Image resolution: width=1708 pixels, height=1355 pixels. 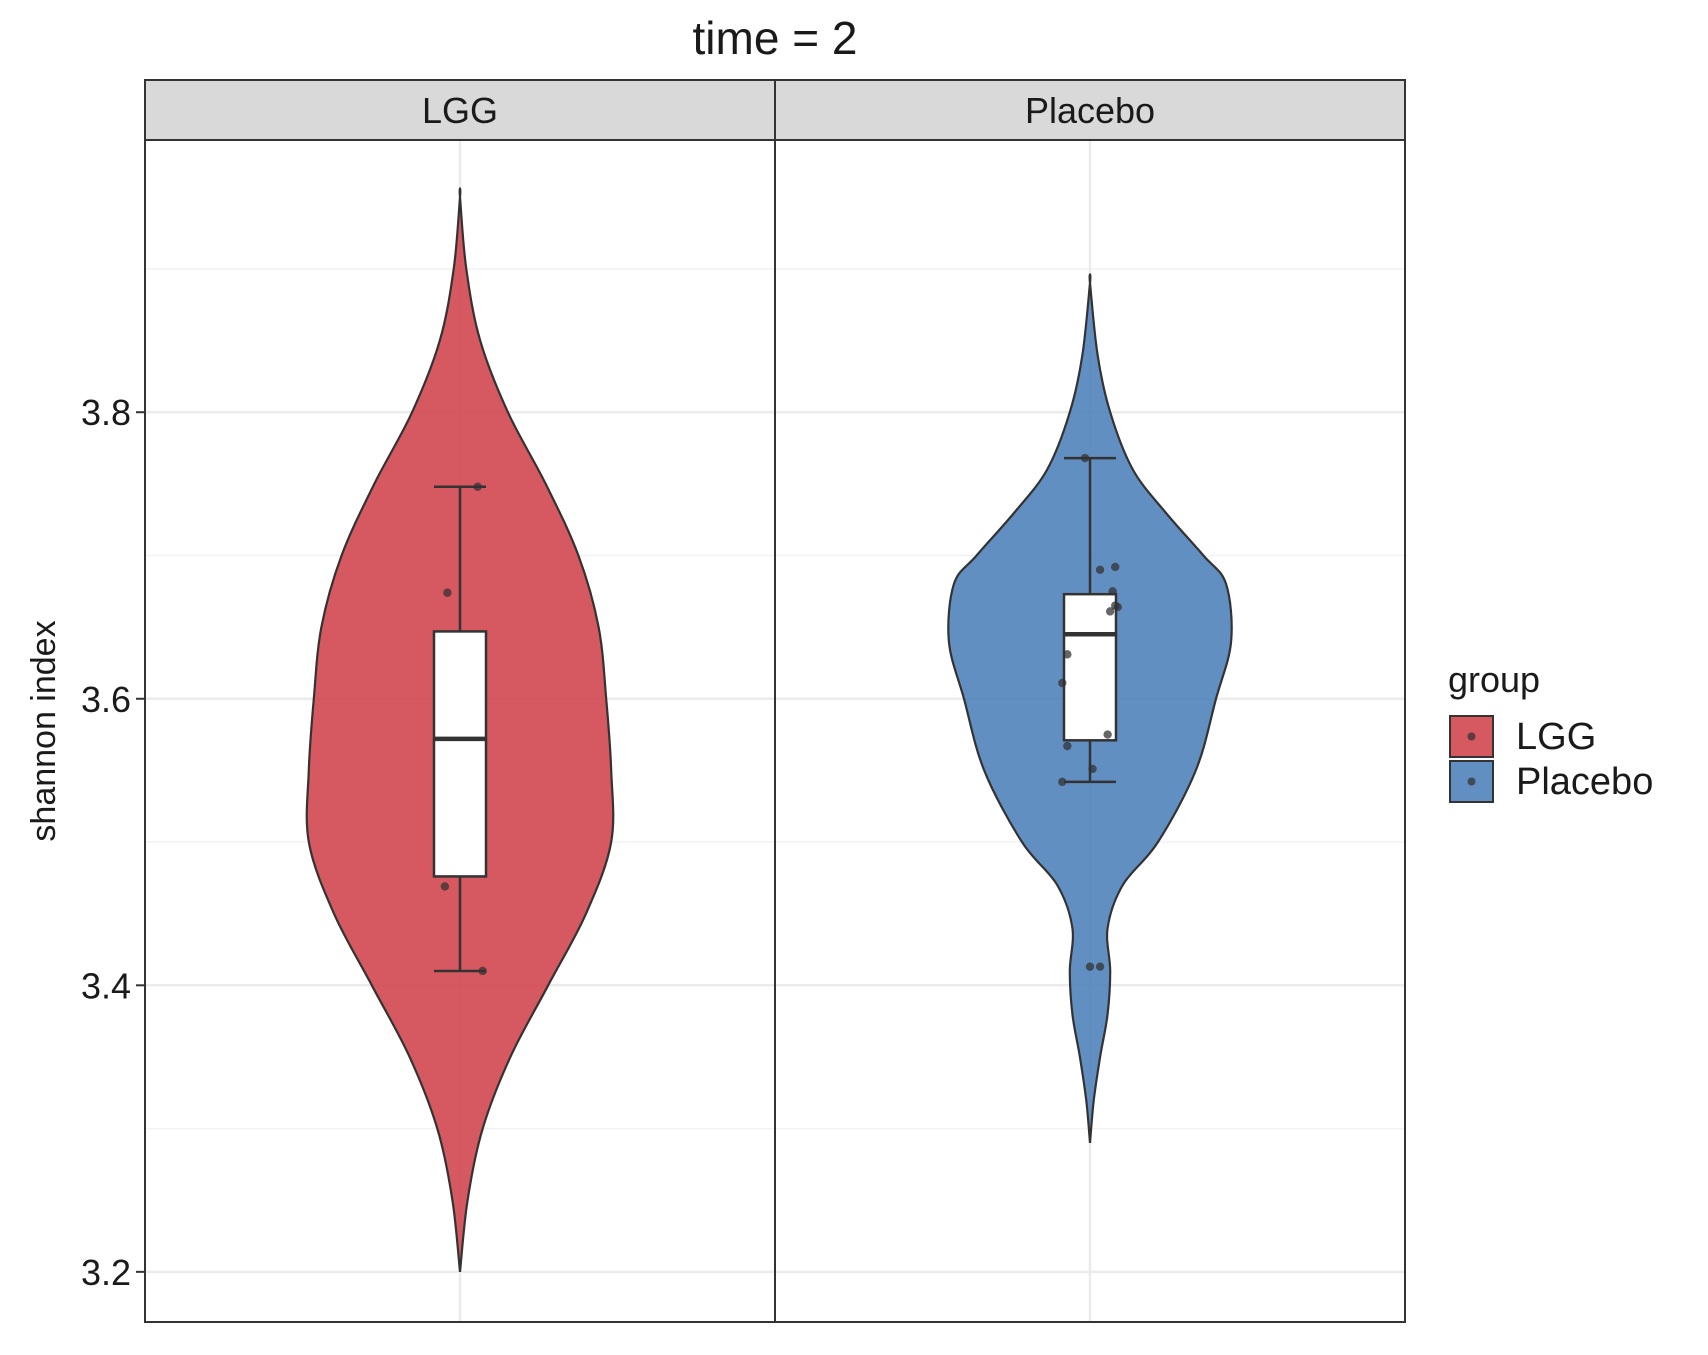 I want to click on facet-strip-label: Placebo, so click(x=1090, y=110).